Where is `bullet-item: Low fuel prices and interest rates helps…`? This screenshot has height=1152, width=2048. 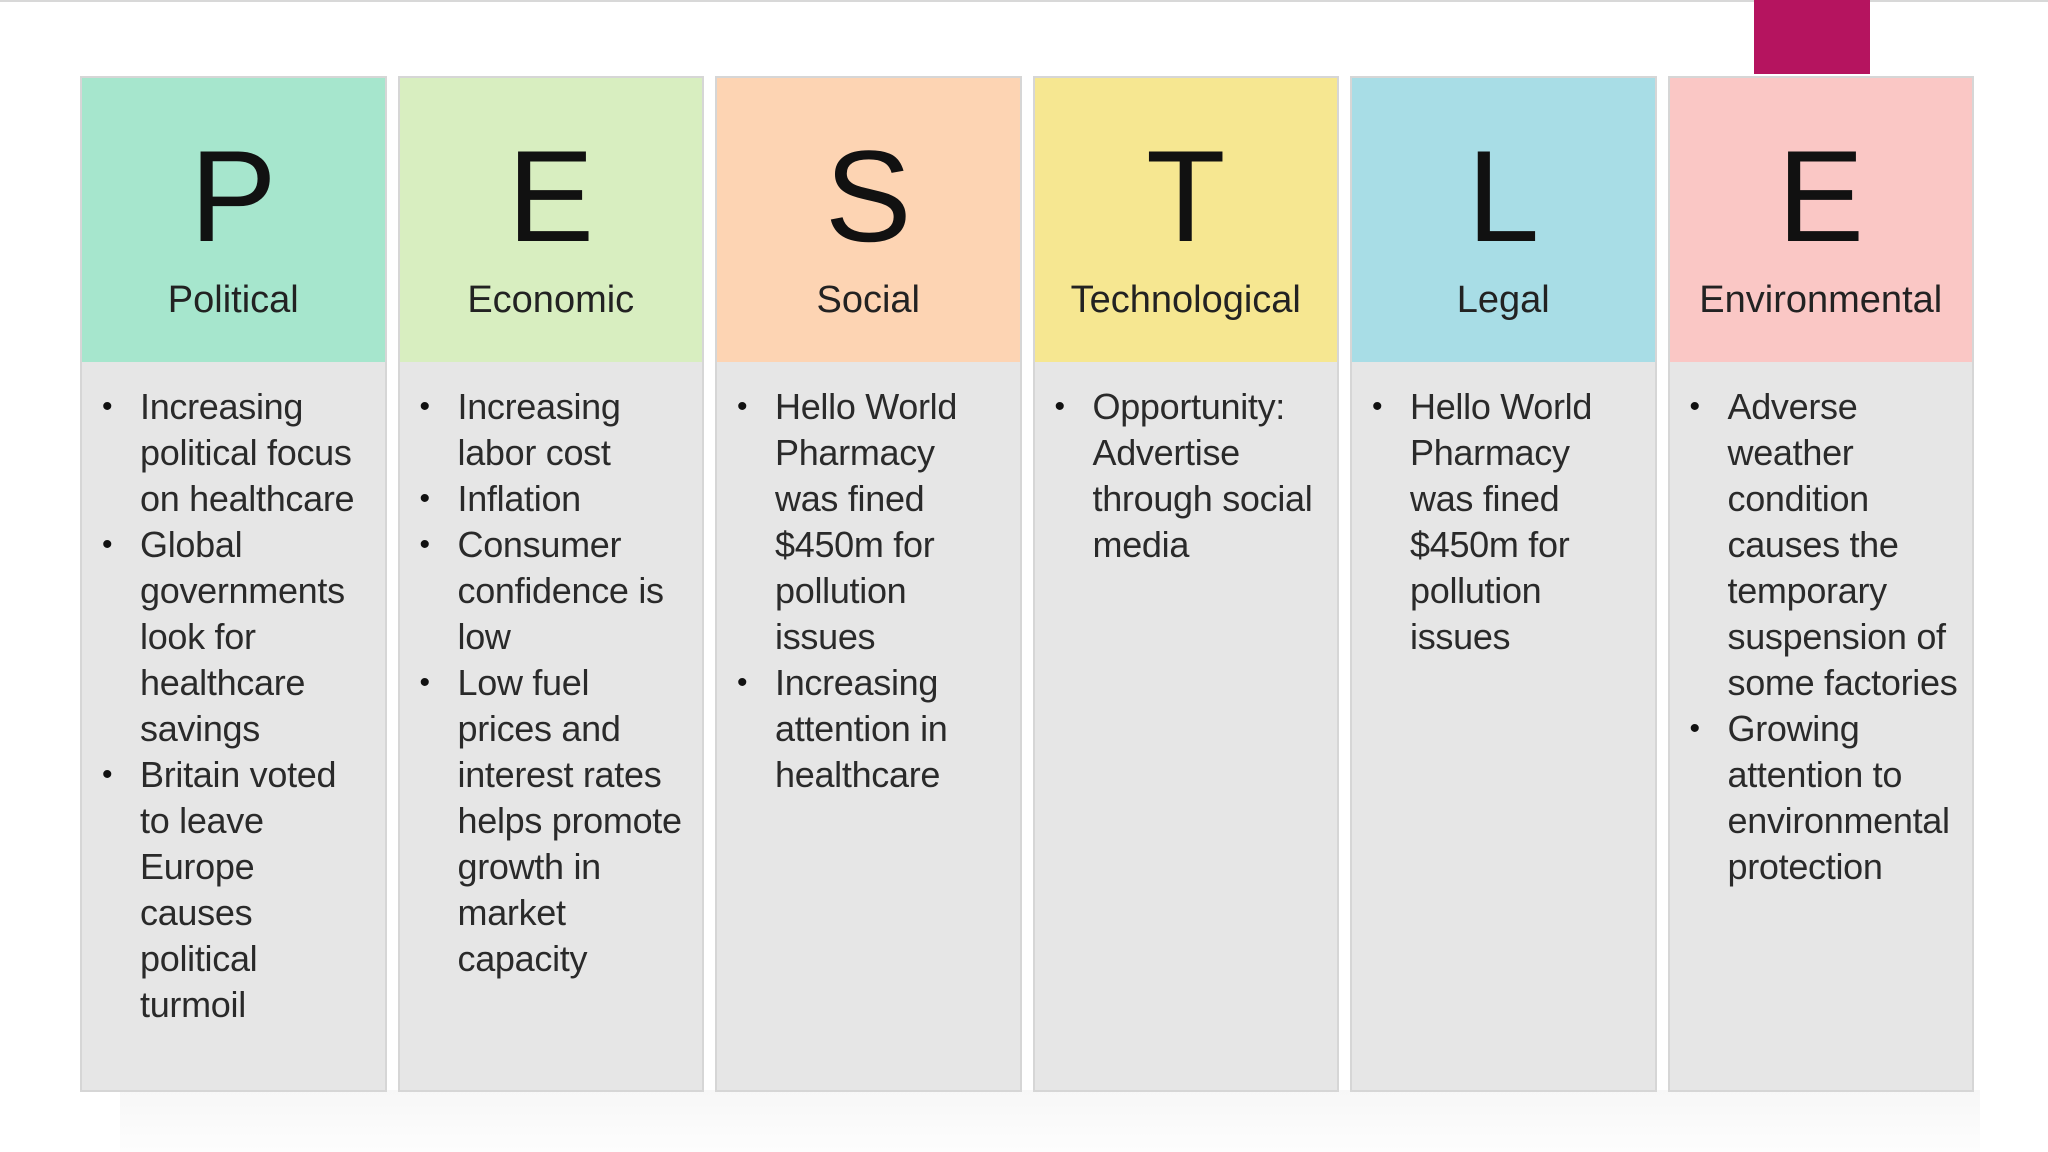 bullet-item: Low fuel prices and interest rates helps… is located at coordinates (549, 821).